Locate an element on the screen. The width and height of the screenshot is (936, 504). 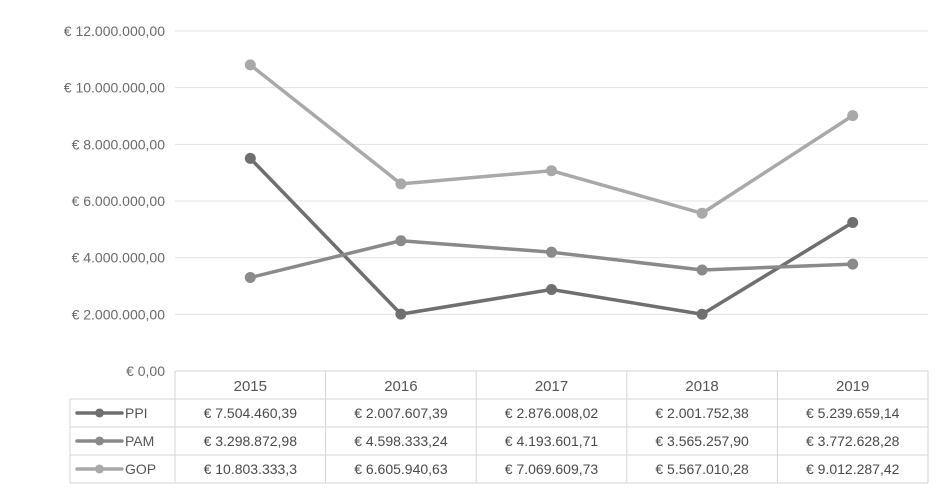
data-table-cell: € 2.876.008,02 is located at coordinates (552, 413).